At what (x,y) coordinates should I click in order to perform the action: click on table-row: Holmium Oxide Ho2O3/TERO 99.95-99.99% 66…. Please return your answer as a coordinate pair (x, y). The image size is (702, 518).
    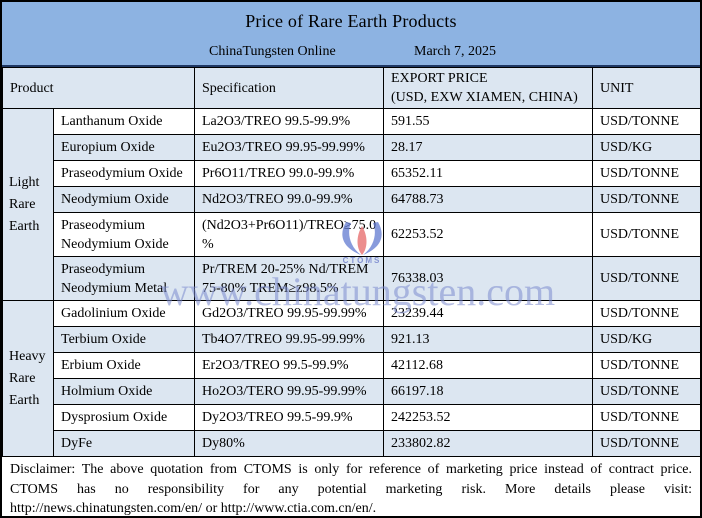
    Looking at the image, I should click on (351, 391).